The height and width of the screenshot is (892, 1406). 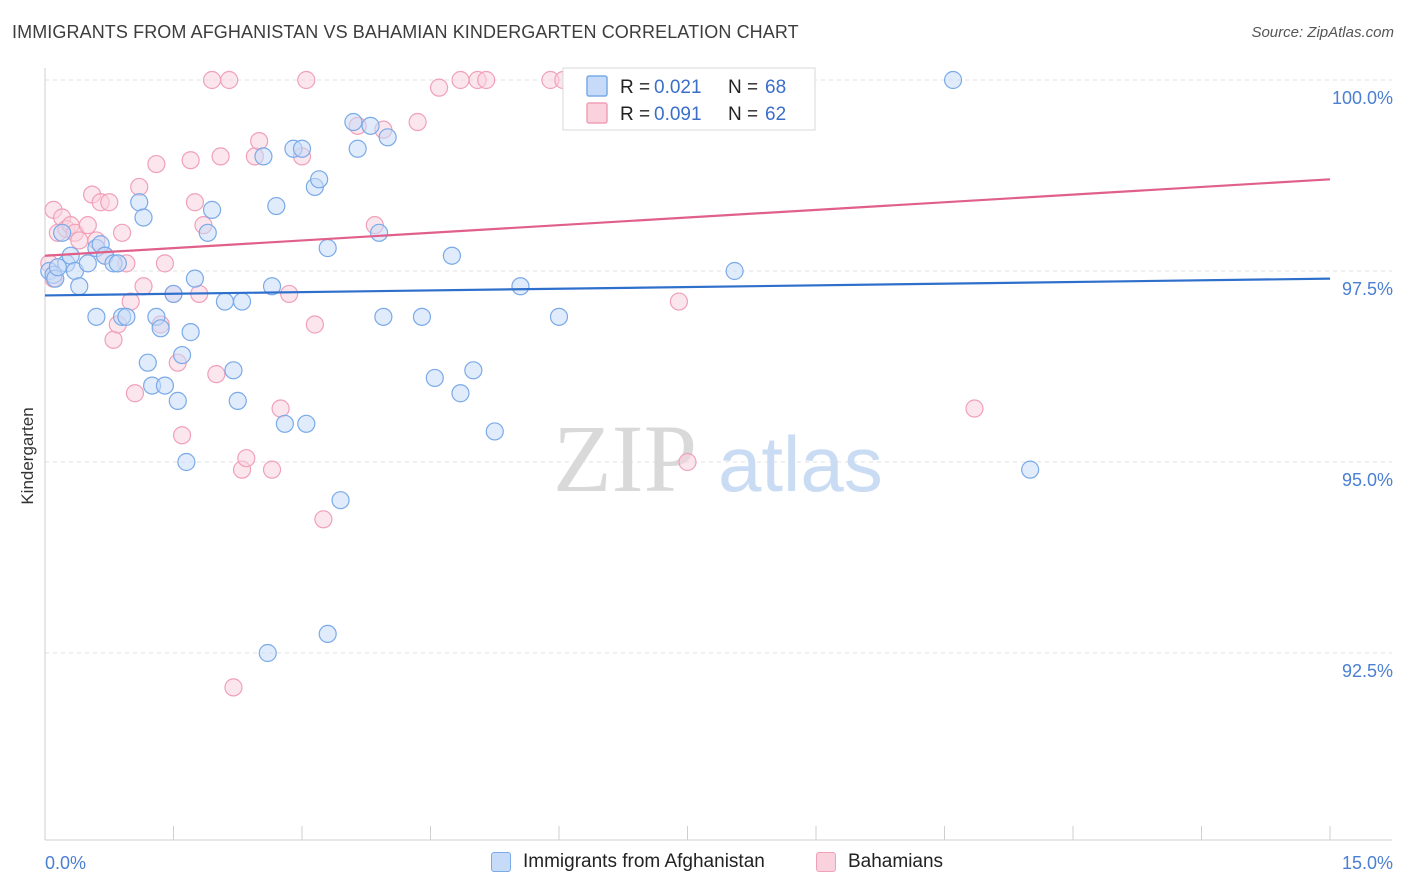 What do you see at coordinates (635, 114) in the screenshot?
I see `legend-r-label-2: R =` at bounding box center [635, 114].